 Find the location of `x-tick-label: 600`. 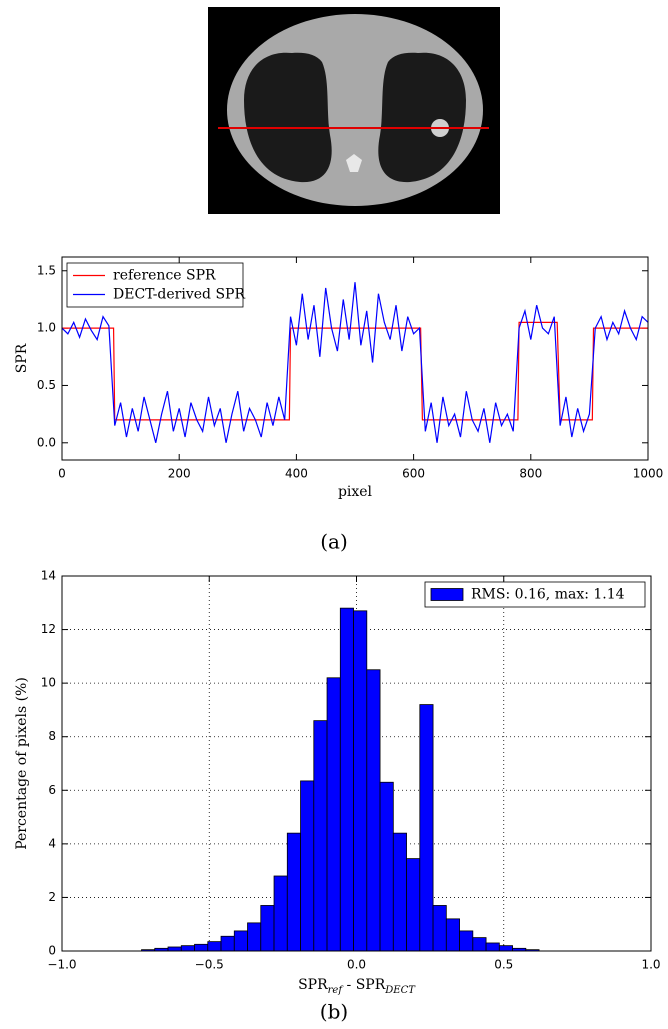

x-tick-label: 600 is located at coordinates (413, 474).